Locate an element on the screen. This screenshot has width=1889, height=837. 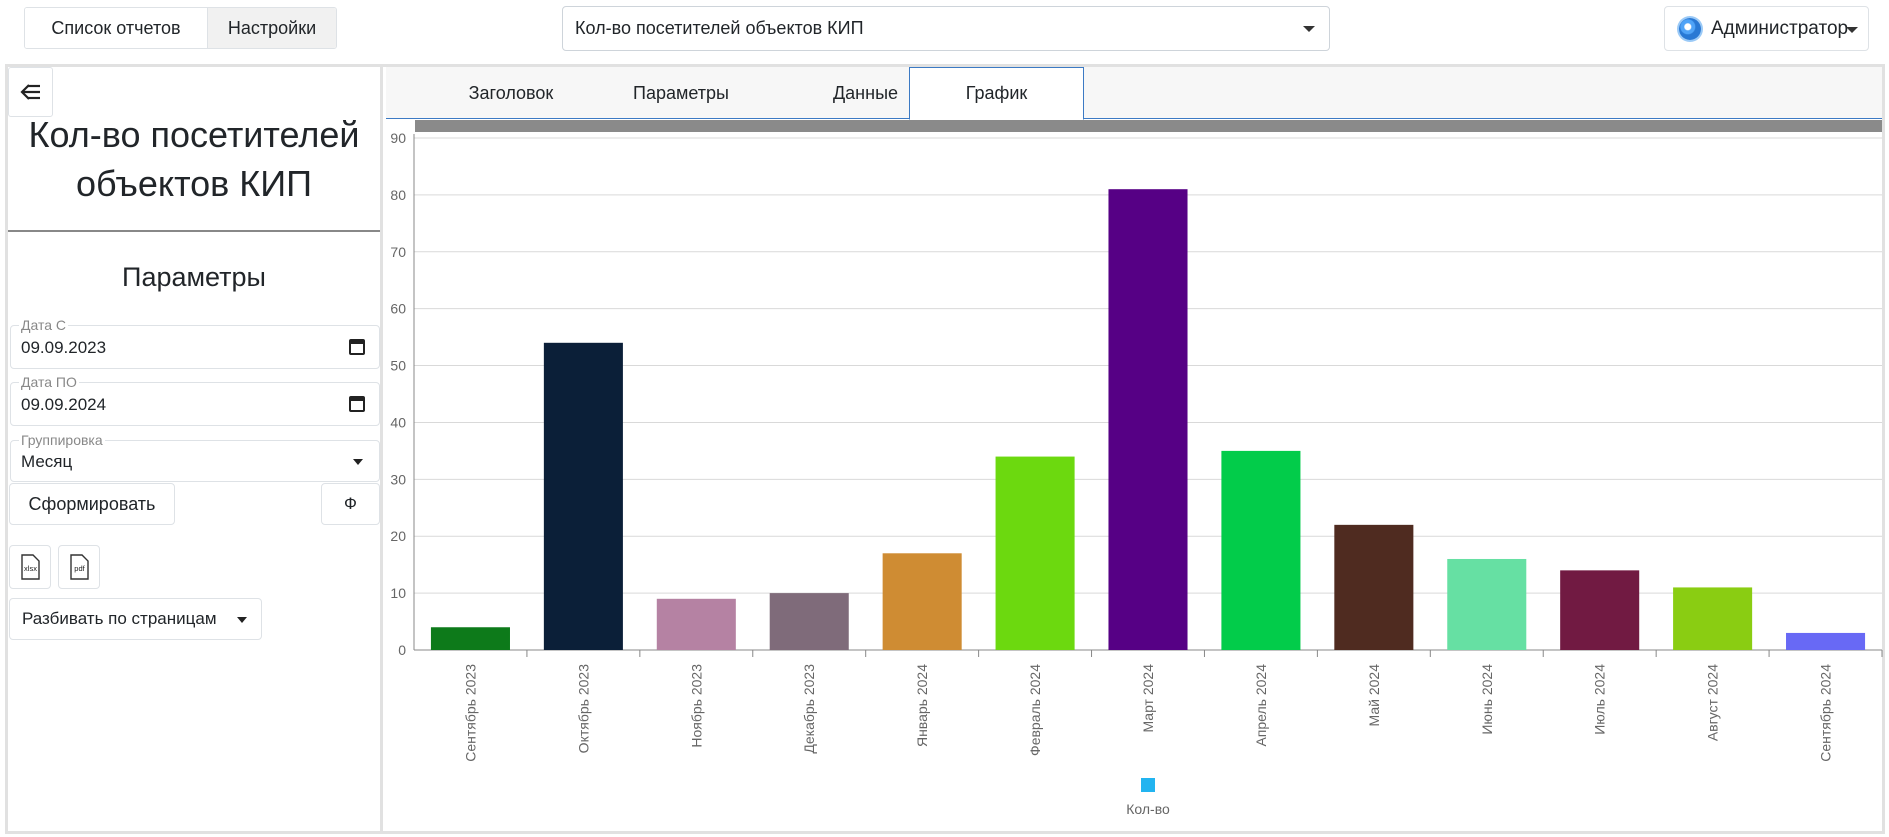
settings-button: Настройки is located at coordinates (272, 28).